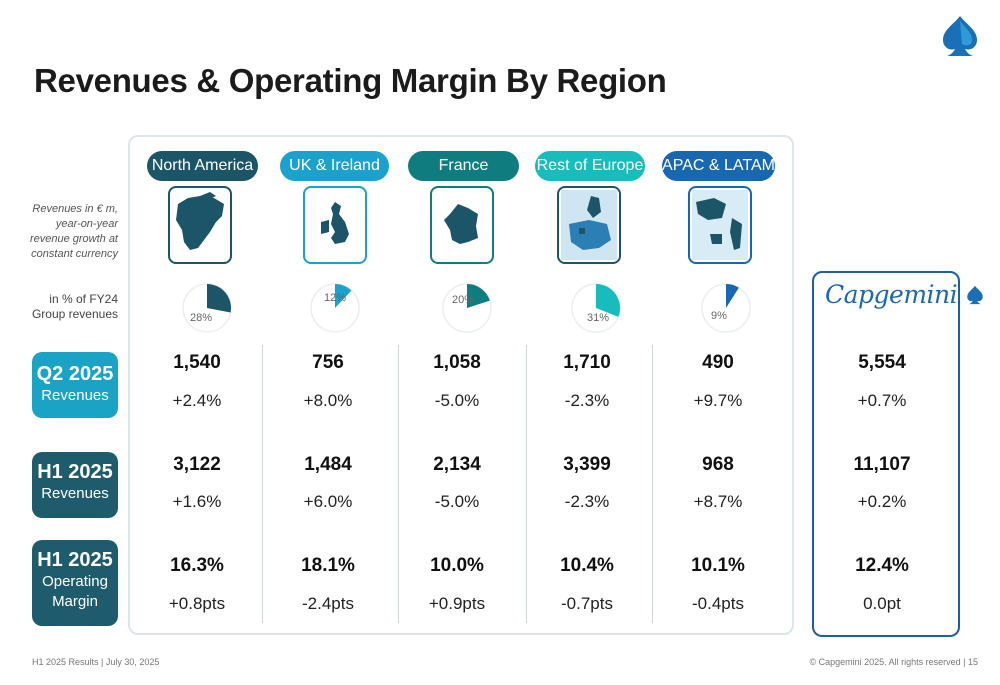 This screenshot has height=685, width=1000. Describe the element at coordinates (328, 565) in the screenshot. I see `h1-margin-value: 18.1%` at that location.